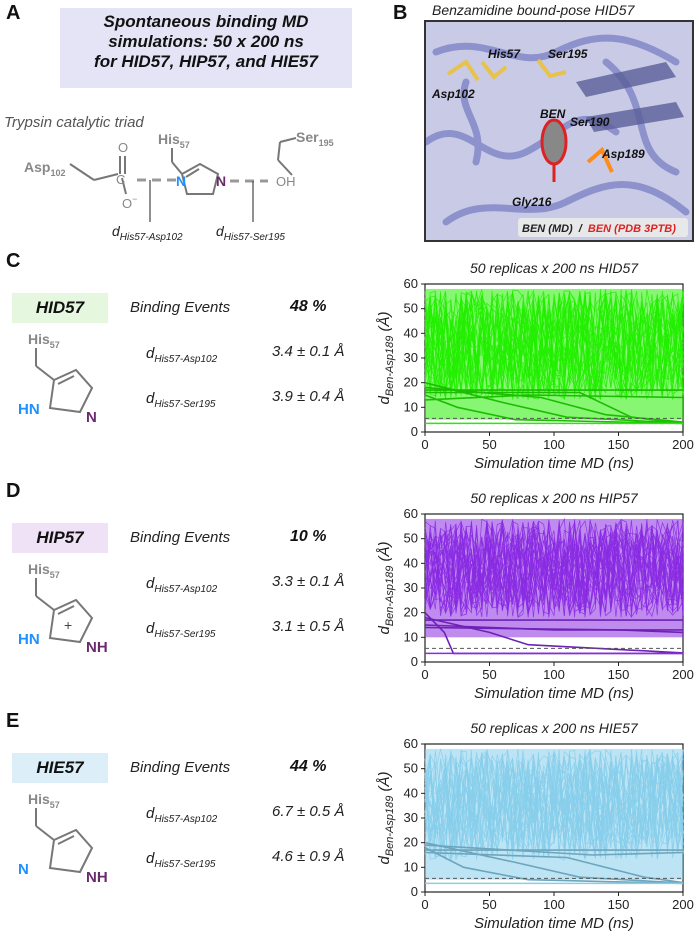 This screenshot has height=938, width=699. What do you see at coordinates (551, 68) in the screenshot?
I see `ser195-sticks` at bounding box center [551, 68].